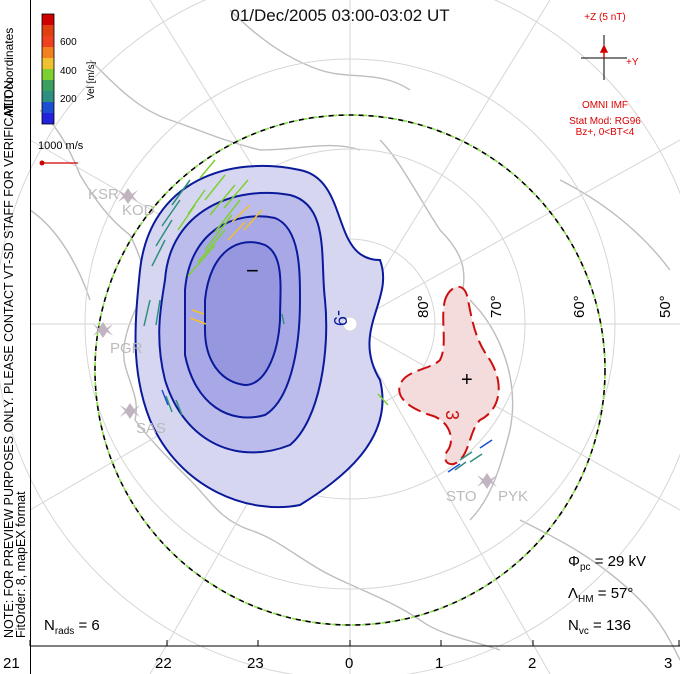 Image resolution: width=680 pixels, height=674 pixels. What do you see at coordinates (163, 663) in the screenshot?
I see `mlt-label-22: 22` at bounding box center [163, 663].